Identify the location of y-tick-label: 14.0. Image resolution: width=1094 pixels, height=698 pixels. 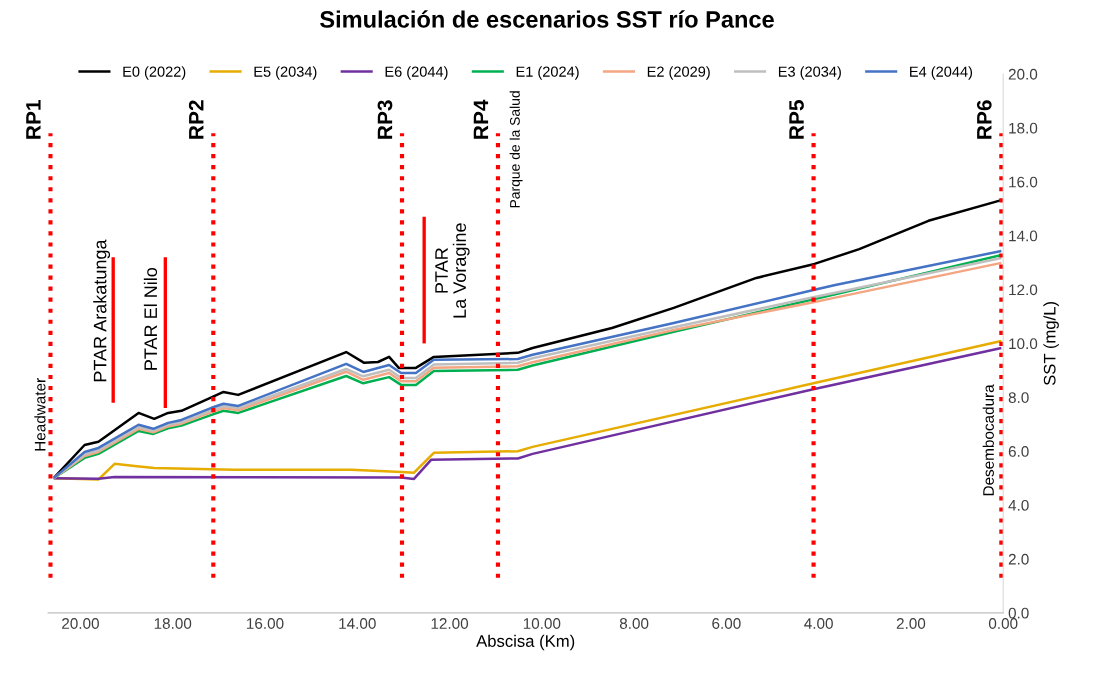
(1023, 236).